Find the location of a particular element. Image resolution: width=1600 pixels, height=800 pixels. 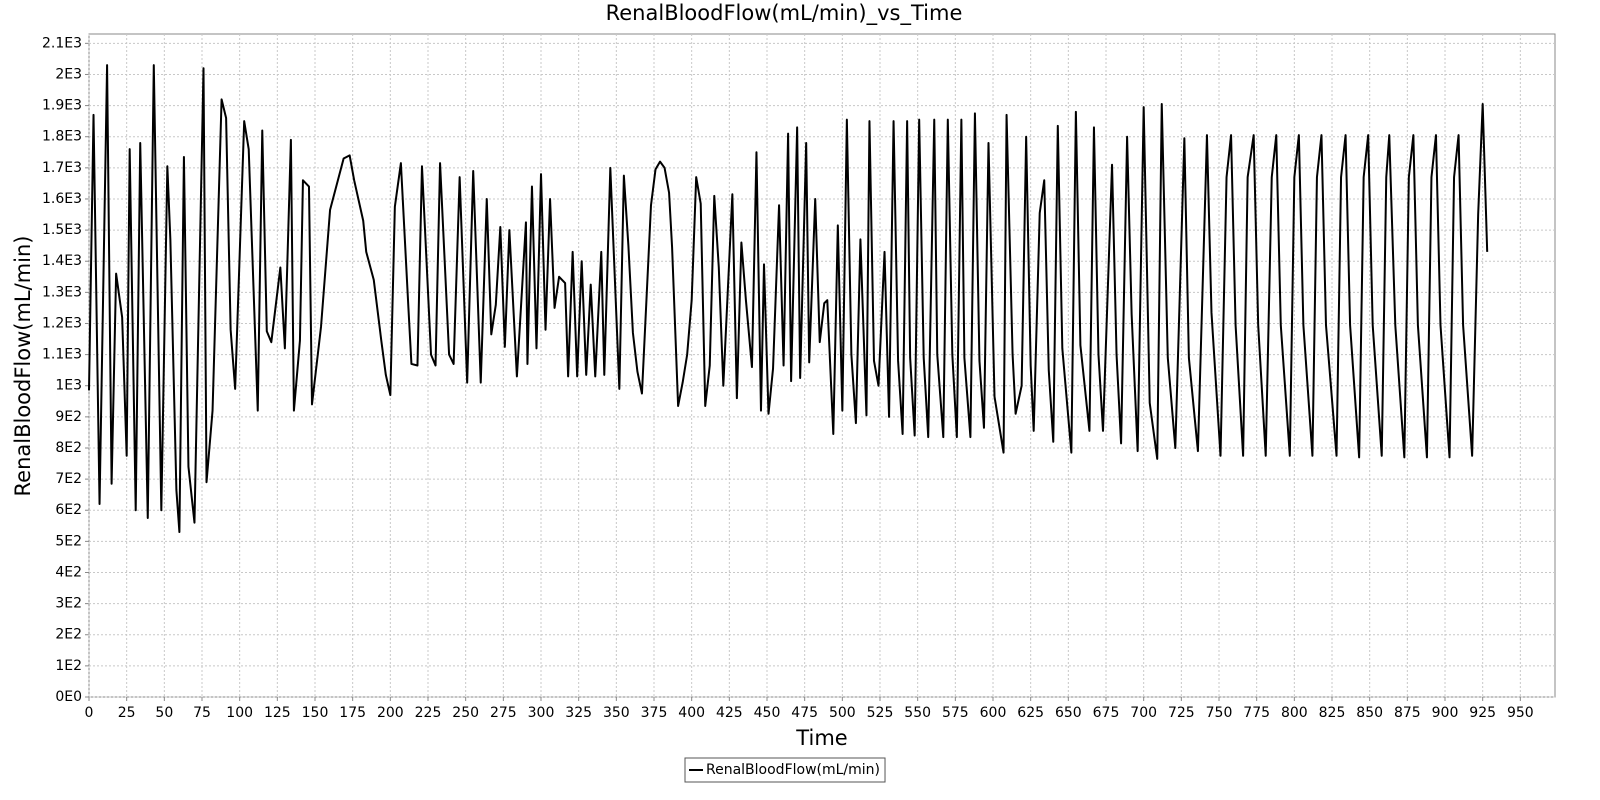

y-axis-label: RenalBloodFlow(mL/min) is located at coordinates (23, 365).